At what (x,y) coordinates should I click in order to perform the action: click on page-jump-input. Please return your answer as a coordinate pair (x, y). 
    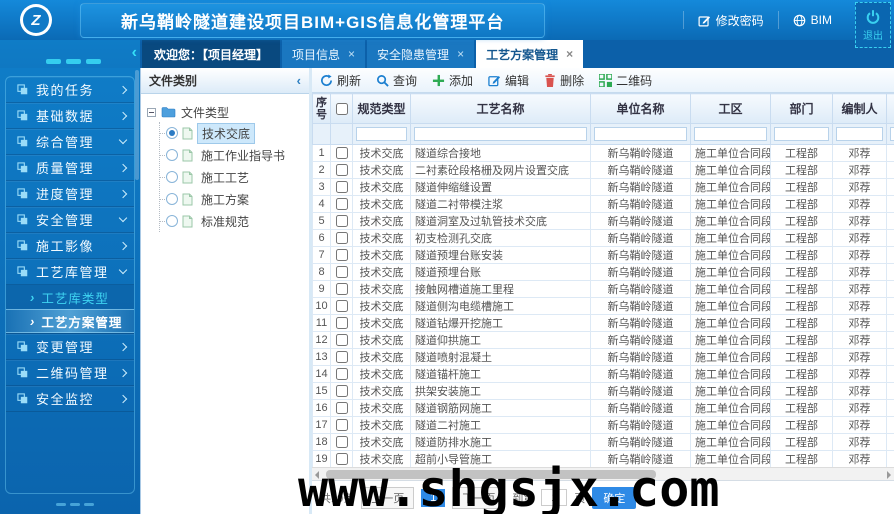
    Looking at the image, I should click on (554, 497).